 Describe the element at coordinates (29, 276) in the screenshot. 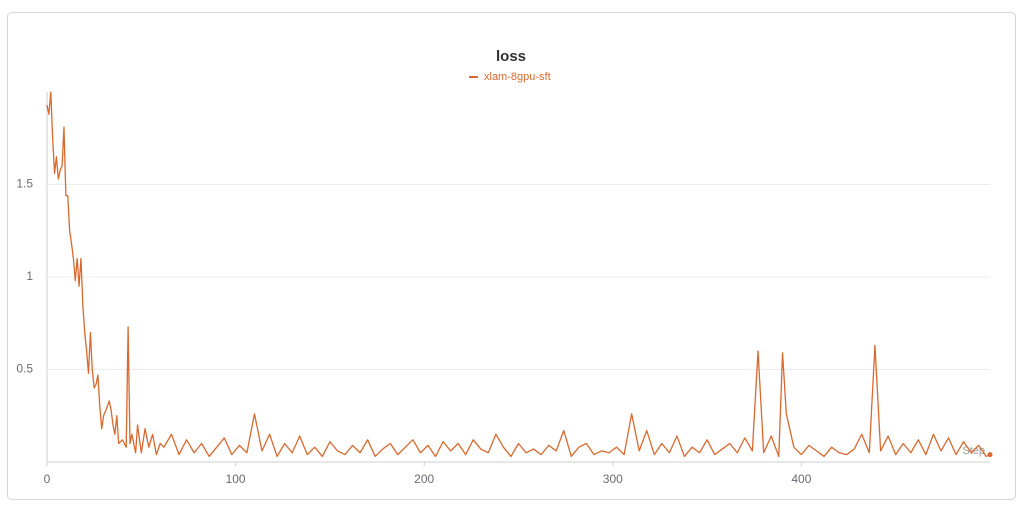

I see `y-tick-label: 1` at that location.